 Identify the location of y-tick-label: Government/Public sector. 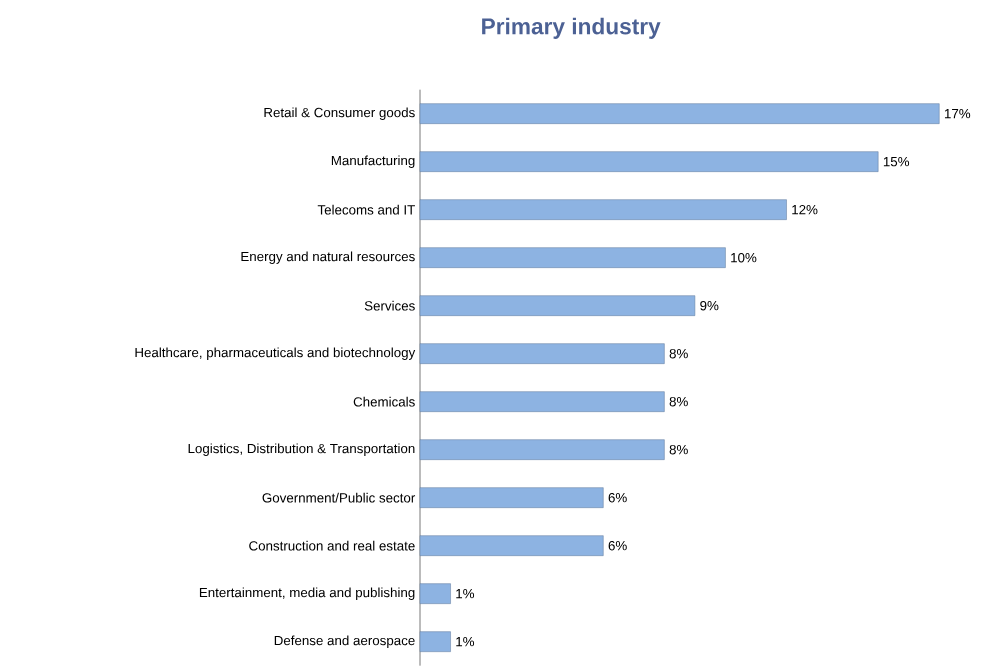
(339, 497).